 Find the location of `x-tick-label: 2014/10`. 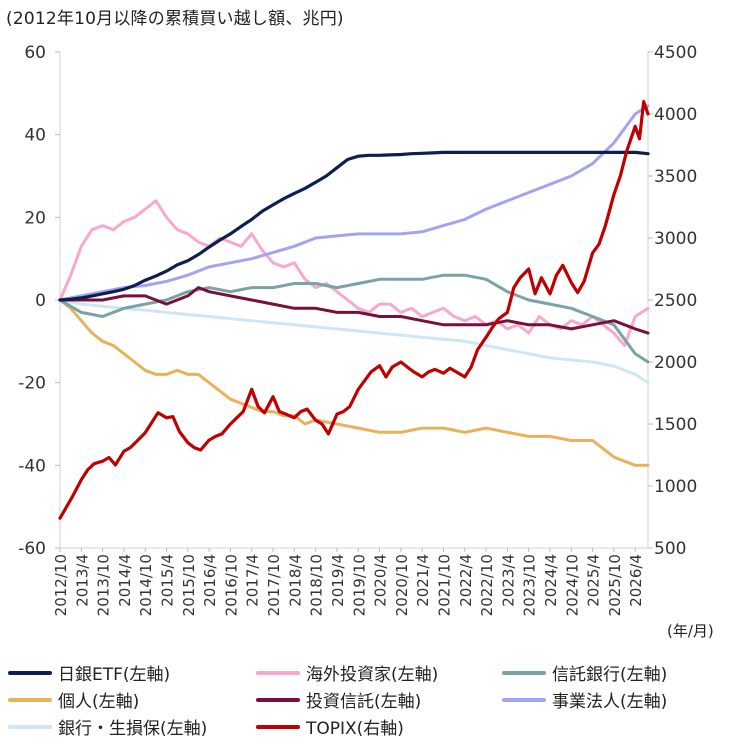

x-tick-label: 2014/10 is located at coordinates (146, 585).